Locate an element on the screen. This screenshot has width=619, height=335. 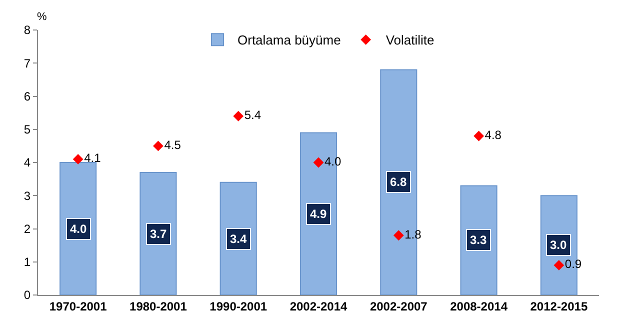
y-tick-label: 6 is located at coordinates (27, 96).